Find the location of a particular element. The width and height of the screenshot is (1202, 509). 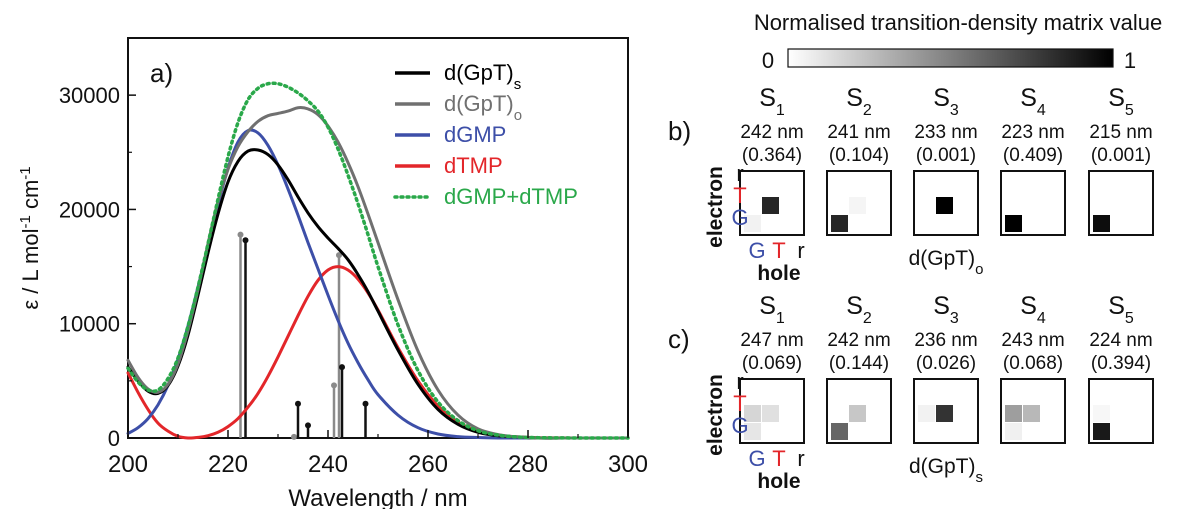

y-tick-label: 20000 is located at coordinates (89, 209).